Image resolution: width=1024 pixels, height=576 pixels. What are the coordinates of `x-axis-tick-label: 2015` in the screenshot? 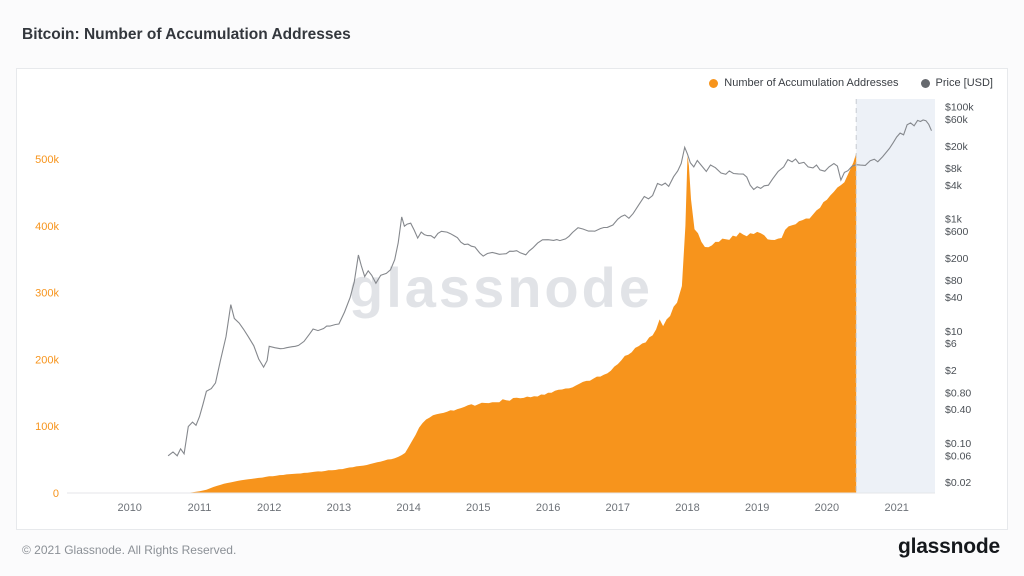 It's located at (478, 508).